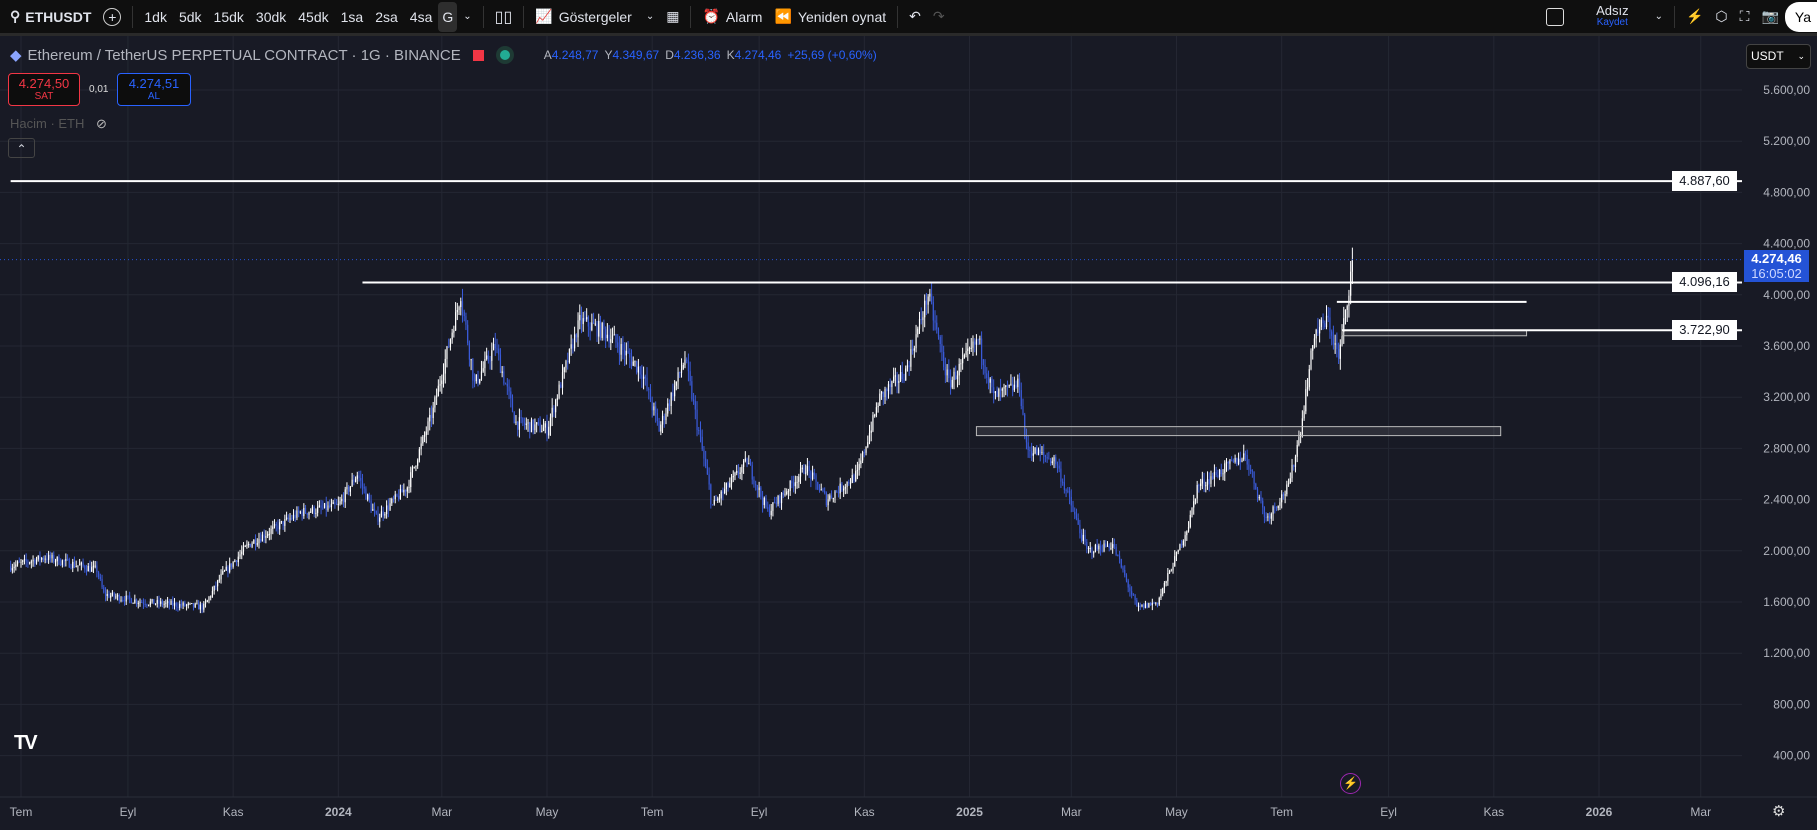 The image size is (1817, 830). I want to click on chart-type-button: ▯▯, so click(504, 17).